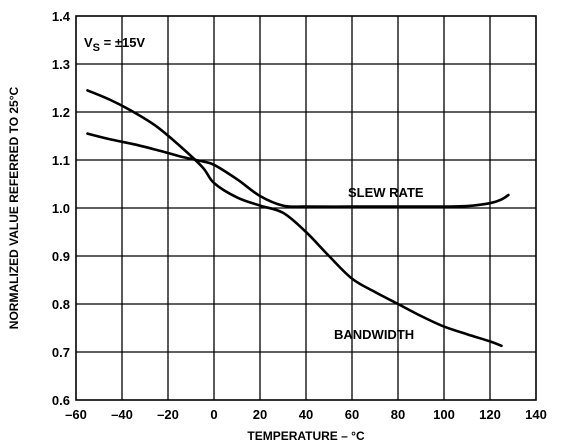 The width and height of the screenshot is (573, 445). Describe the element at coordinates (61, 256) in the screenshot. I see `y-tick-label: 0.9` at that location.